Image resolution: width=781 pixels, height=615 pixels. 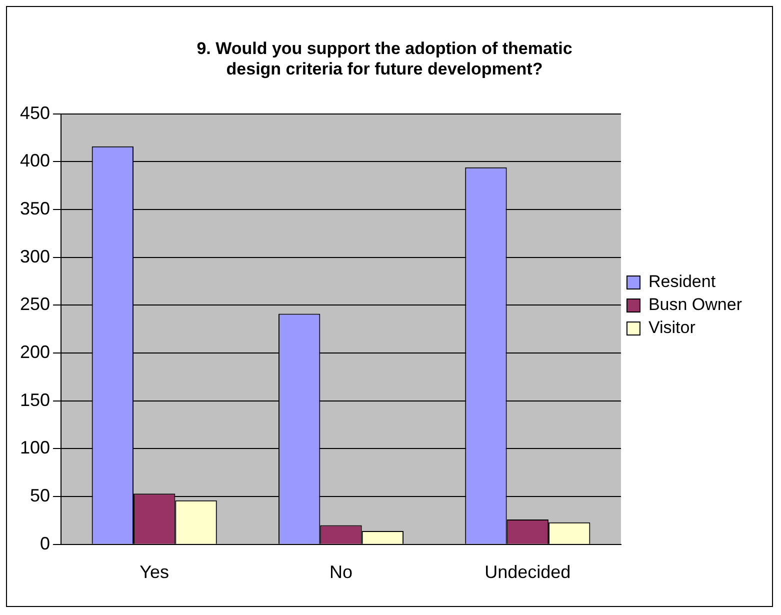 I want to click on y-tick-label: 200, so click(x=35, y=352).